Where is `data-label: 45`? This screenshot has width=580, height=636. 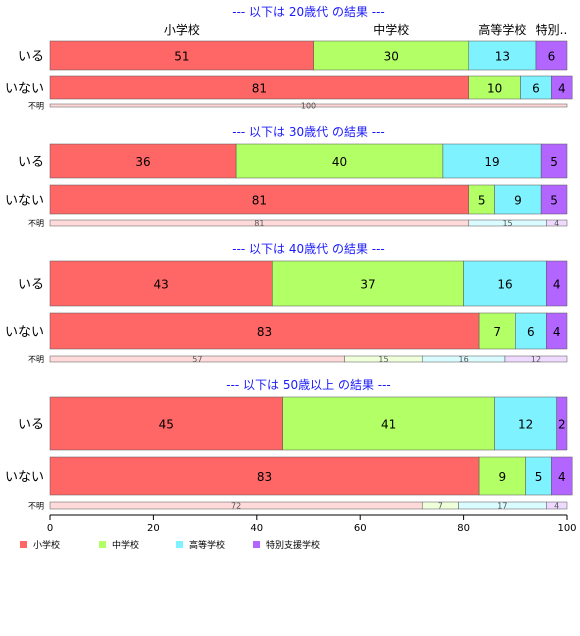
data-label: 45 is located at coordinates (166, 425).